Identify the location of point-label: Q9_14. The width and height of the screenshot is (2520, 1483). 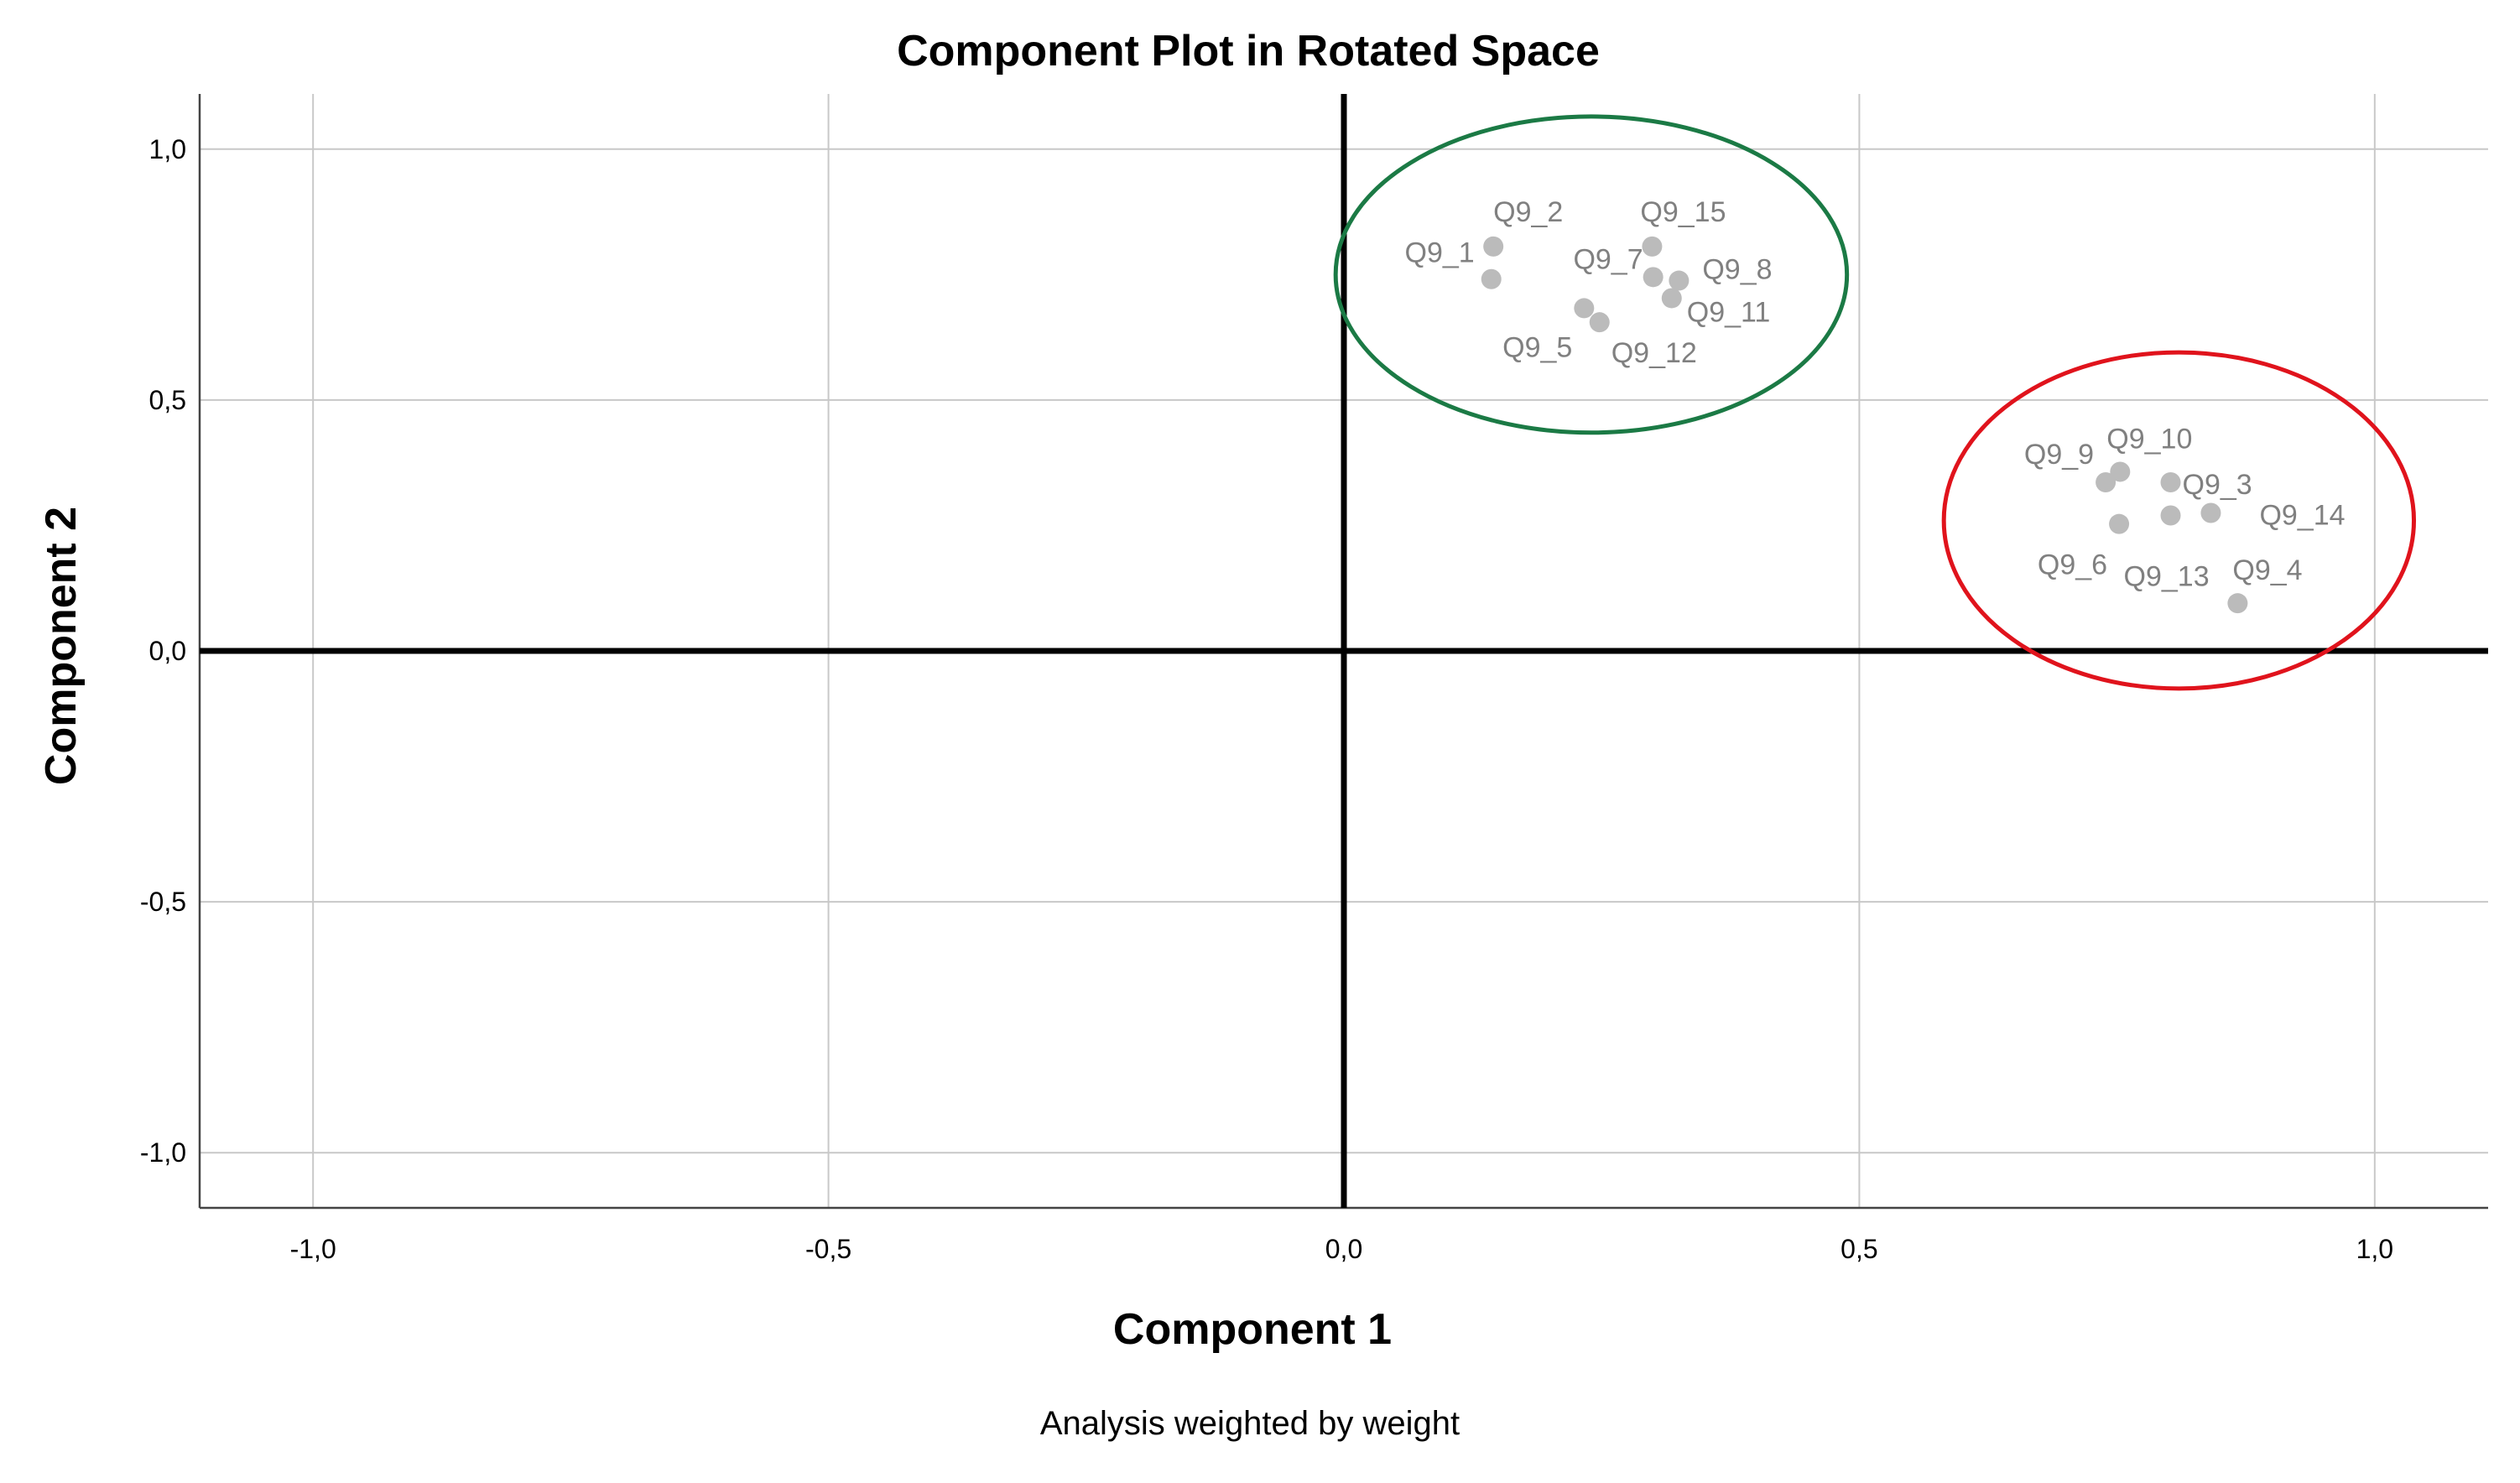
(2302, 515).